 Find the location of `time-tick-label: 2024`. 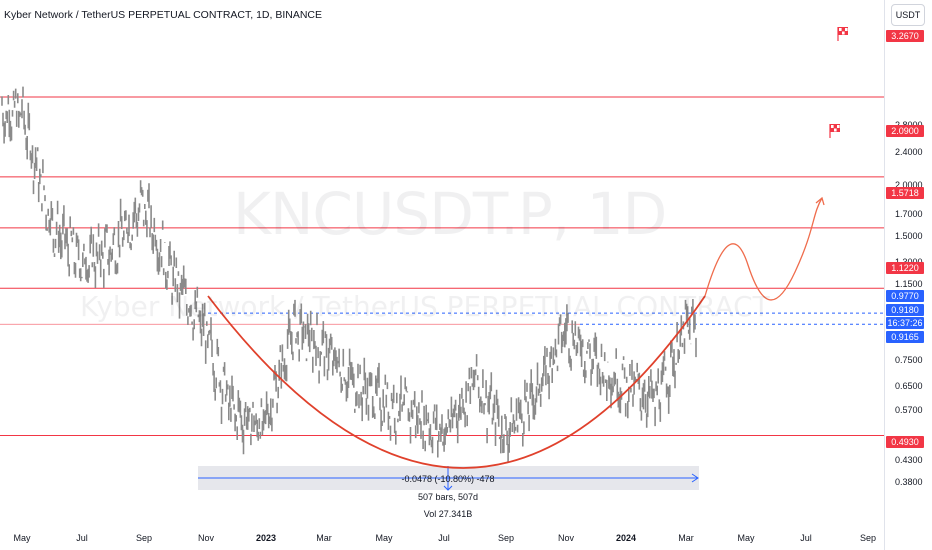

time-tick-label: 2024 is located at coordinates (626, 538).